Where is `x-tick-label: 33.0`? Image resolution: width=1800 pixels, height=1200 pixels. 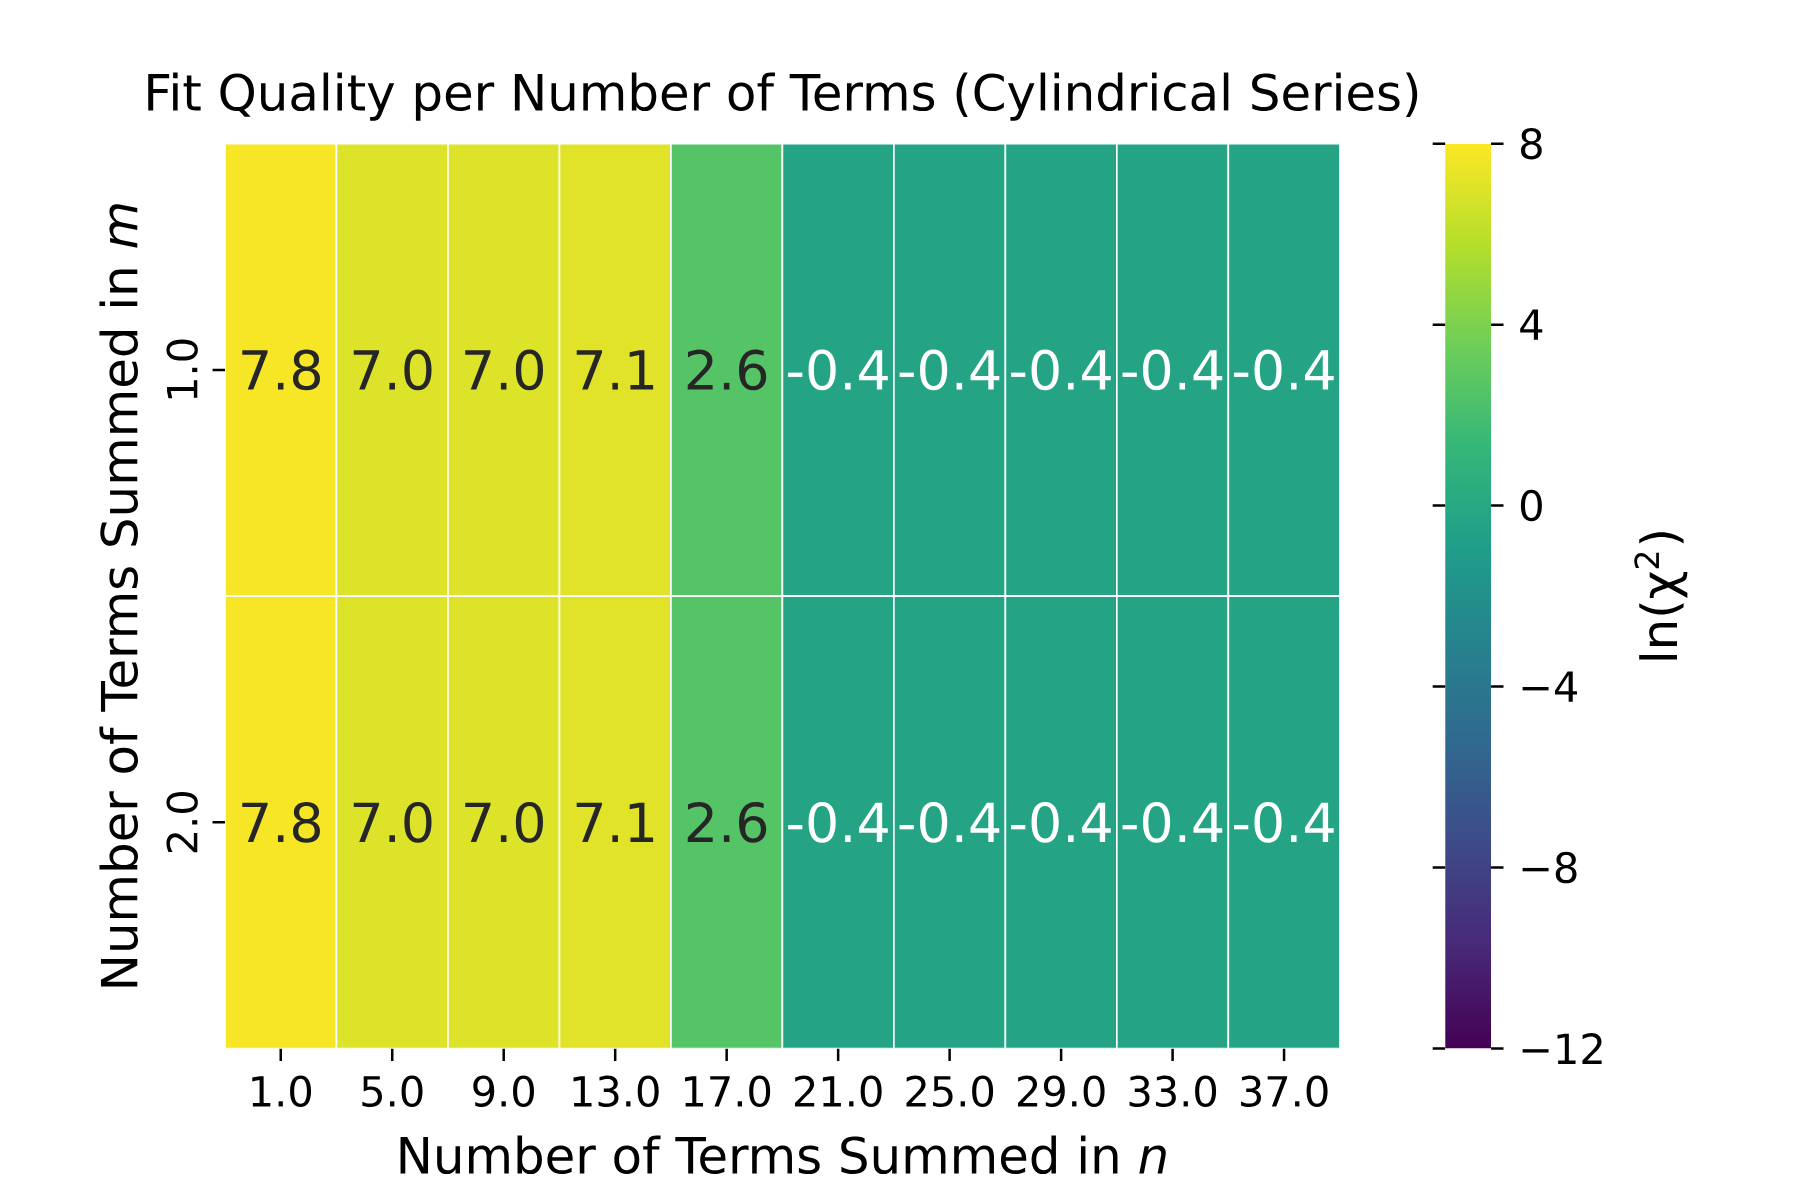 x-tick-label: 33.0 is located at coordinates (1173, 1091).